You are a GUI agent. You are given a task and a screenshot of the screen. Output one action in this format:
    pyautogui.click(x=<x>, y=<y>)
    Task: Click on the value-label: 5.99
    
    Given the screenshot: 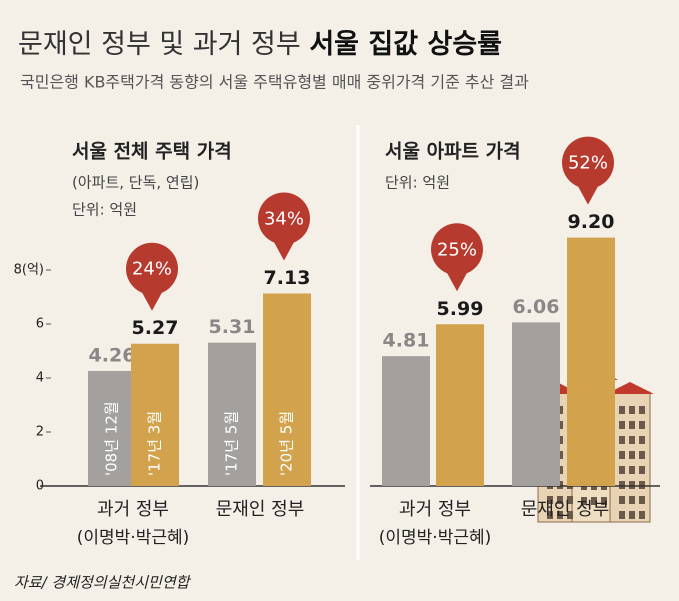 What is the action you would take?
    pyautogui.click(x=460, y=309)
    